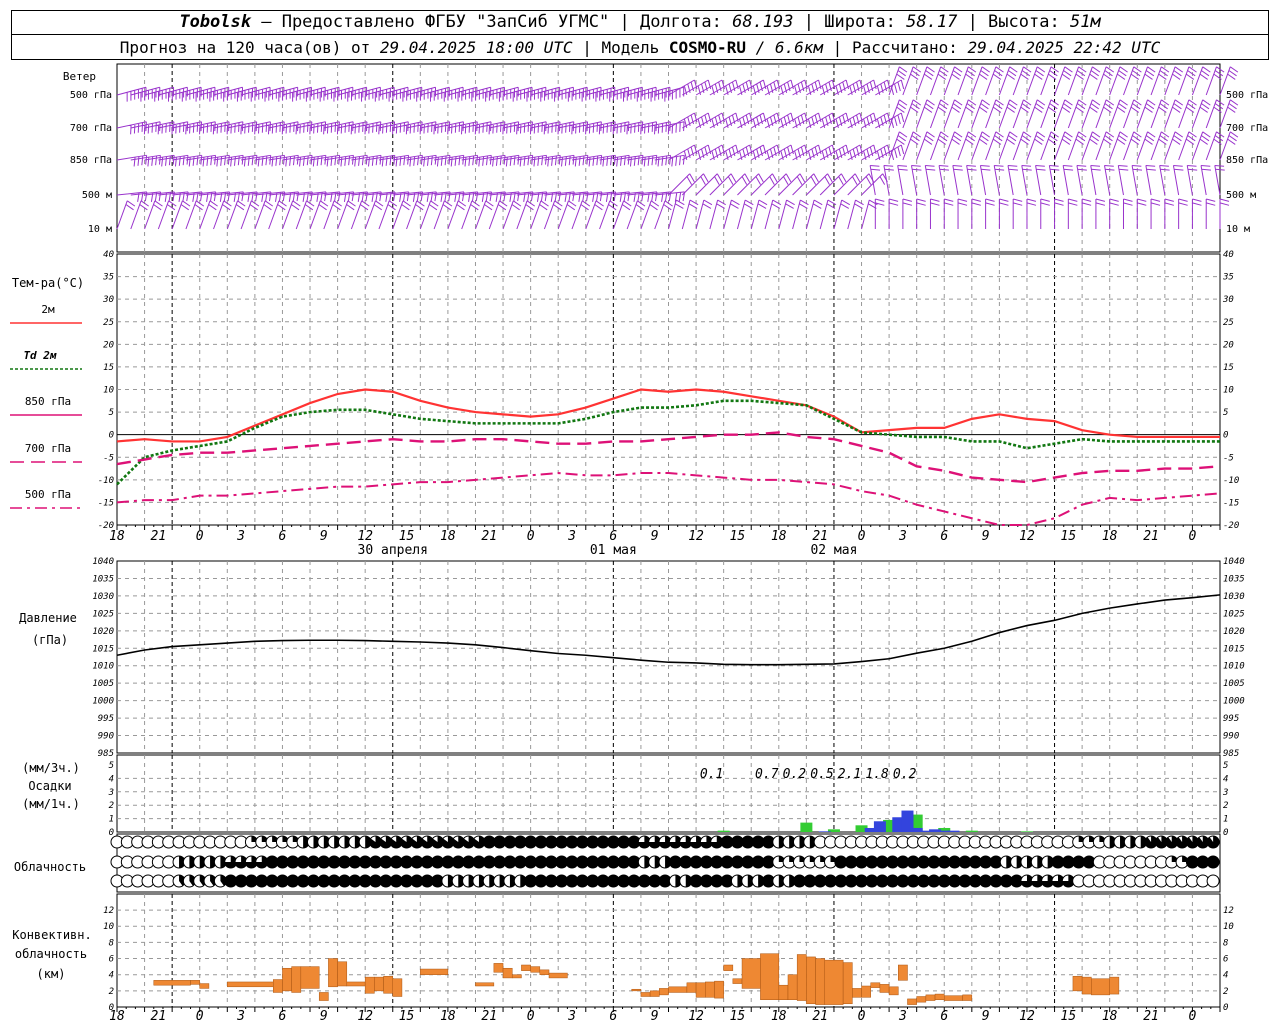 The height and width of the screenshot is (1024, 1280). I want to click on hour-tick-label: 3, so click(902, 1016).